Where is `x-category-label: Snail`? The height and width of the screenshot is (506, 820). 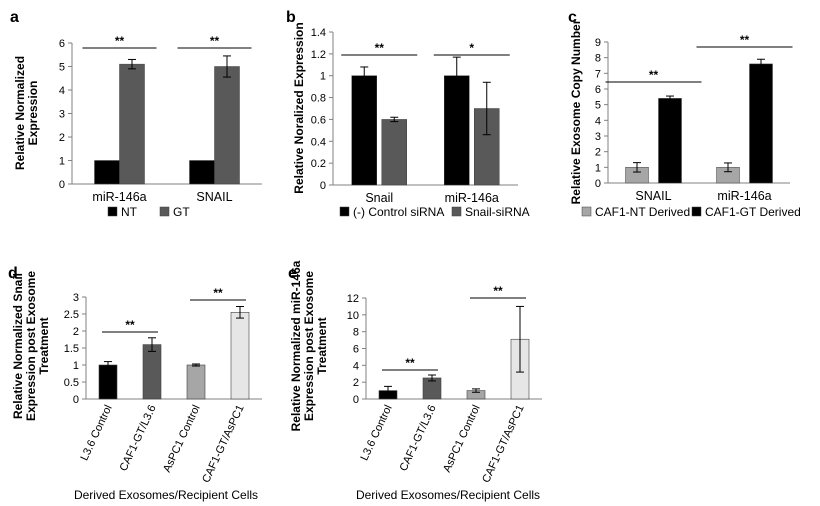
x-category-label: Snail is located at coordinates (379, 198).